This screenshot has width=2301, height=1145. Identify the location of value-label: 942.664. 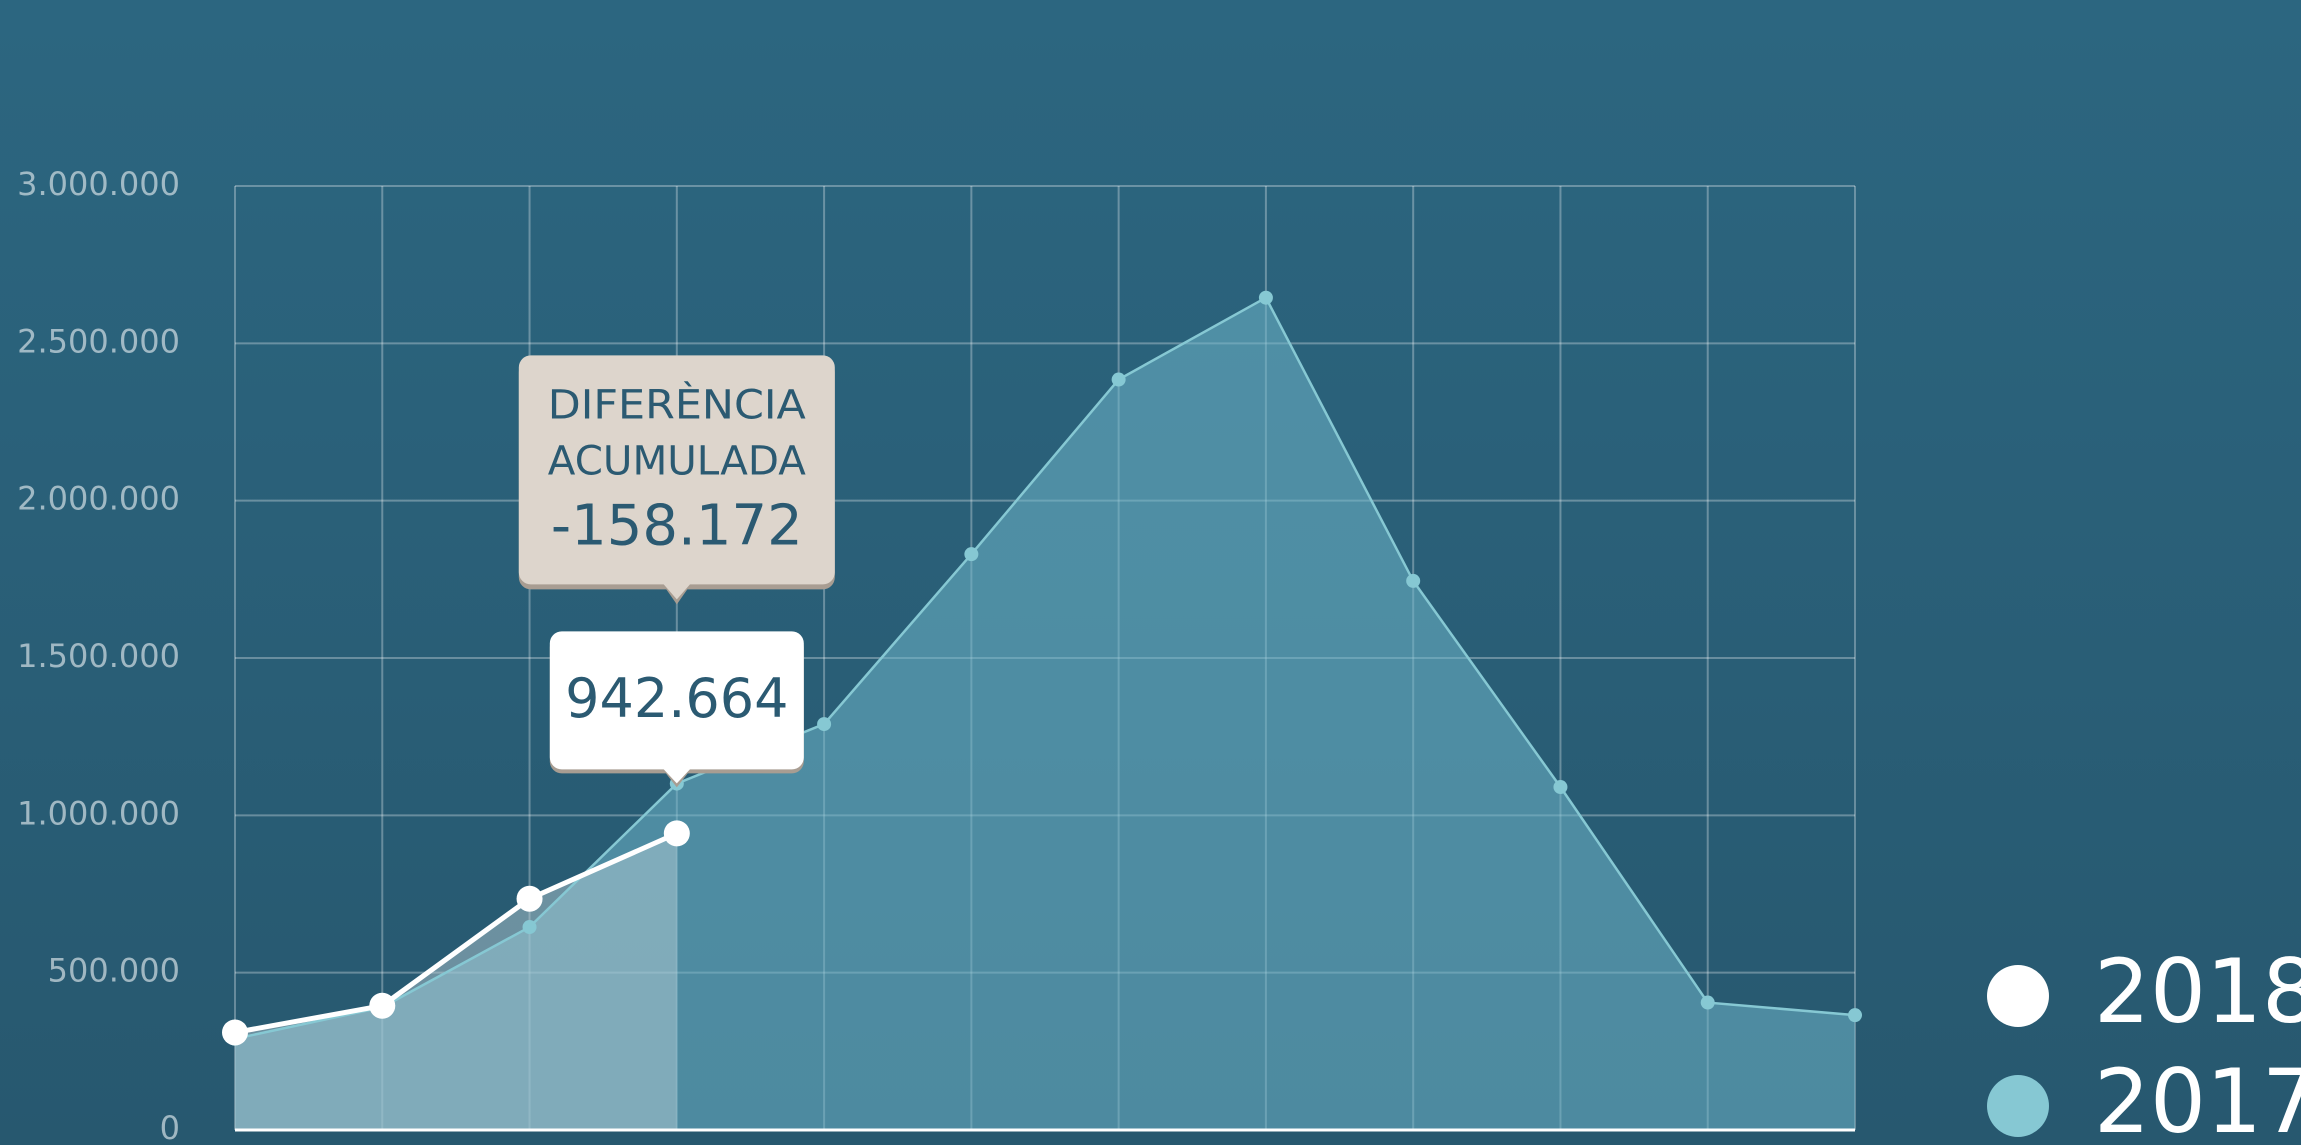
(676, 698).